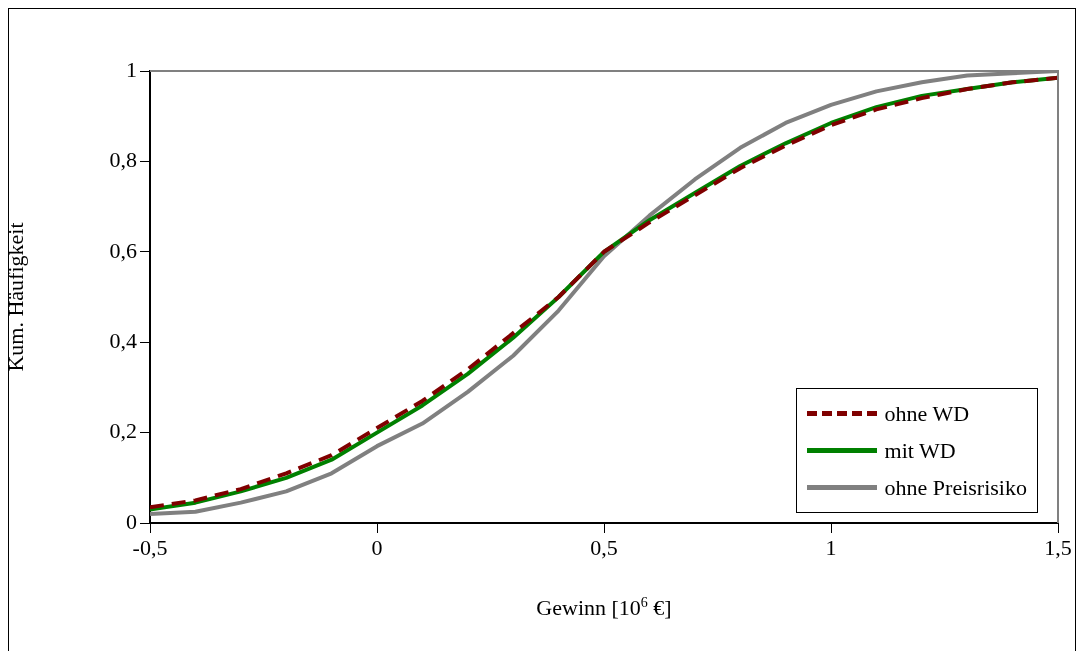 The height and width of the screenshot is (651, 1083). What do you see at coordinates (123, 340) in the screenshot?
I see `y-tick-label: 0,4` at bounding box center [123, 340].